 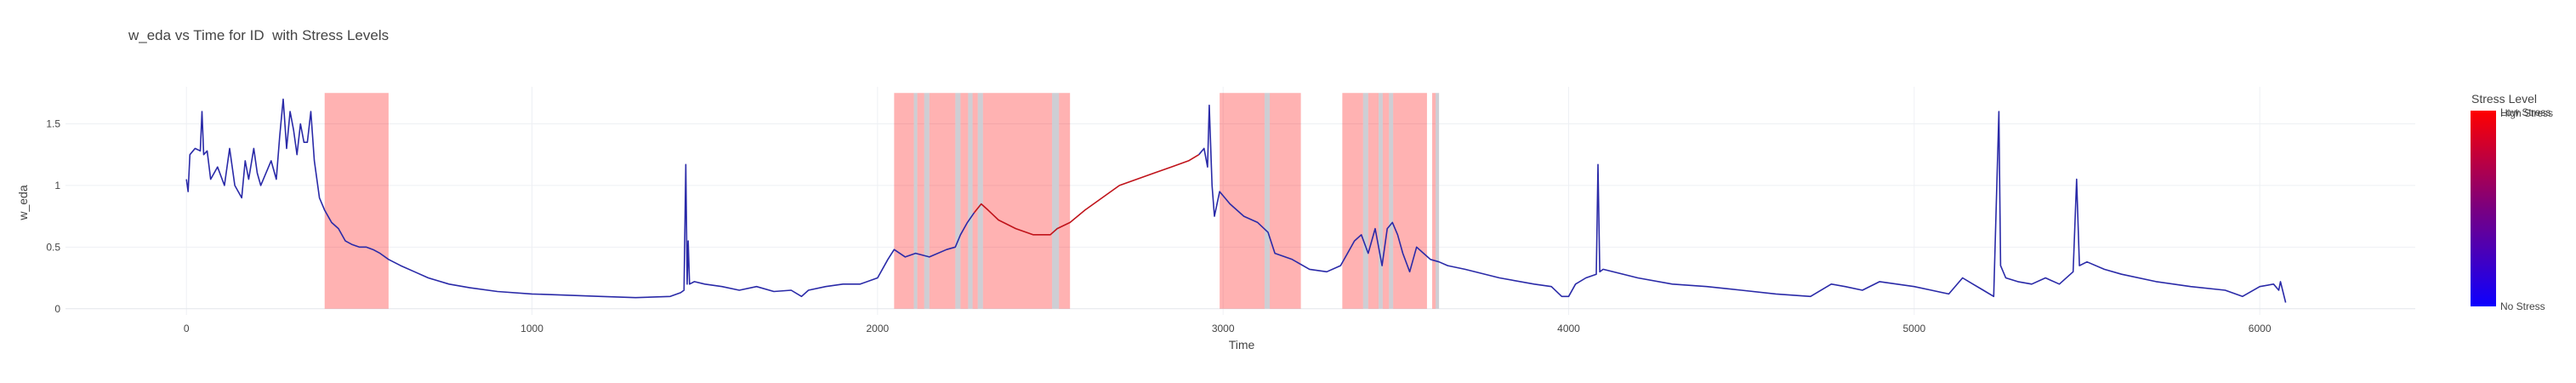 What do you see at coordinates (53, 123) in the screenshot?
I see `y-tick-label: 1.5` at bounding box center [53, 123].